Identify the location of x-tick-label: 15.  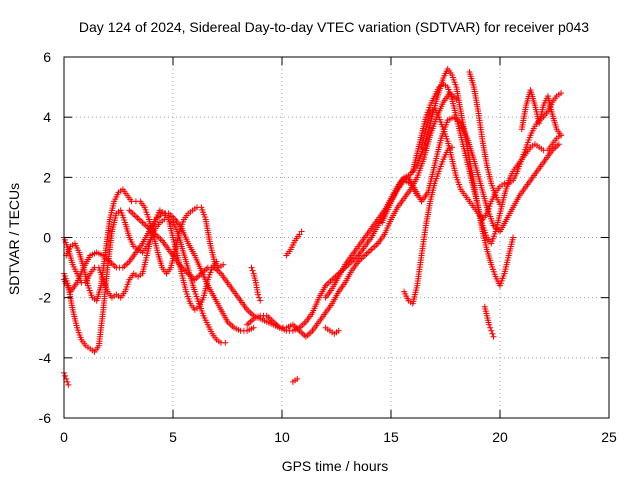
(391, 437).